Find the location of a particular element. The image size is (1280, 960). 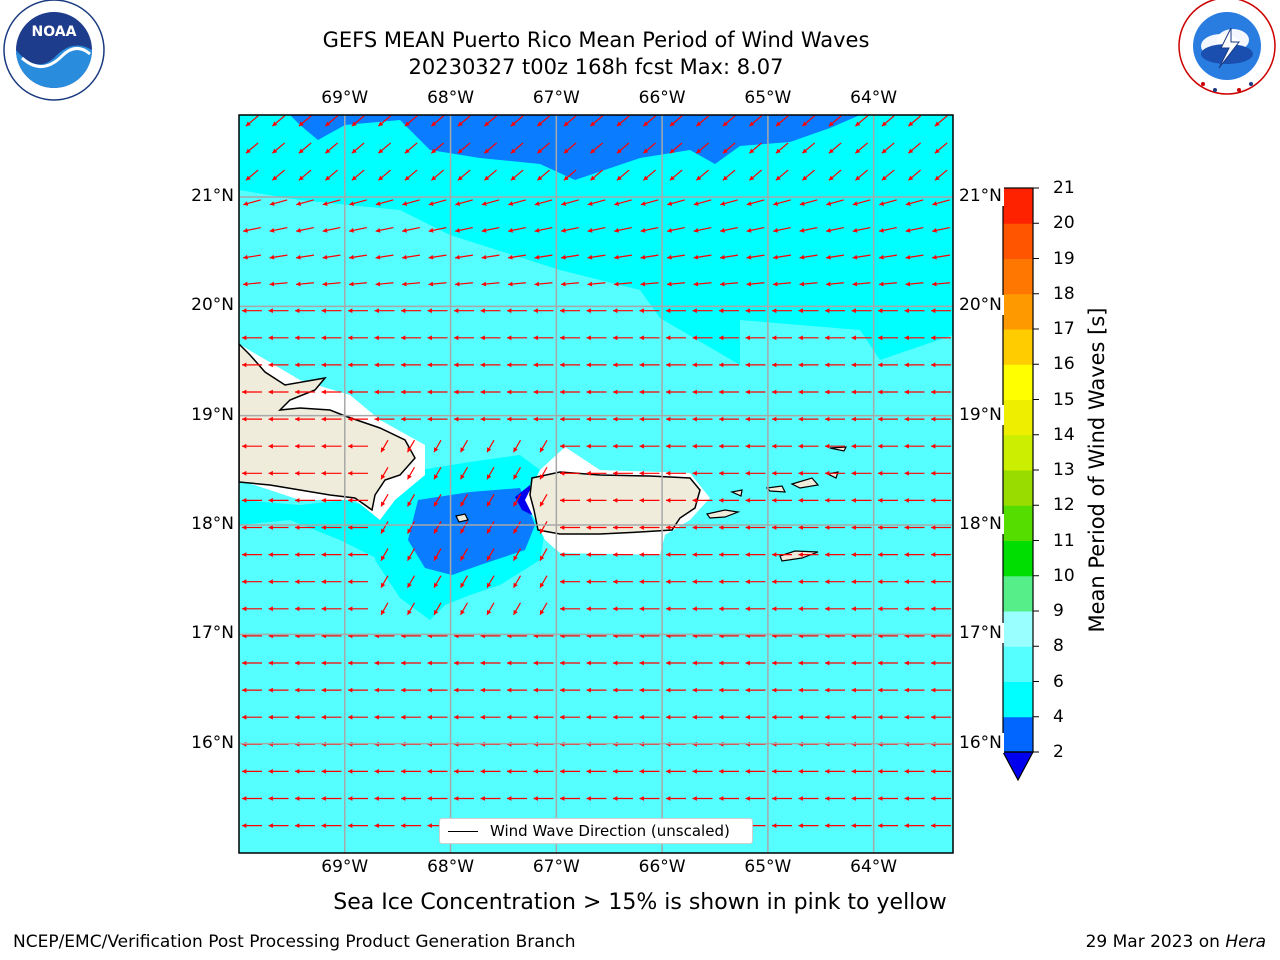

lon-tick-label: 66°W is located at coordinates (662, 867).